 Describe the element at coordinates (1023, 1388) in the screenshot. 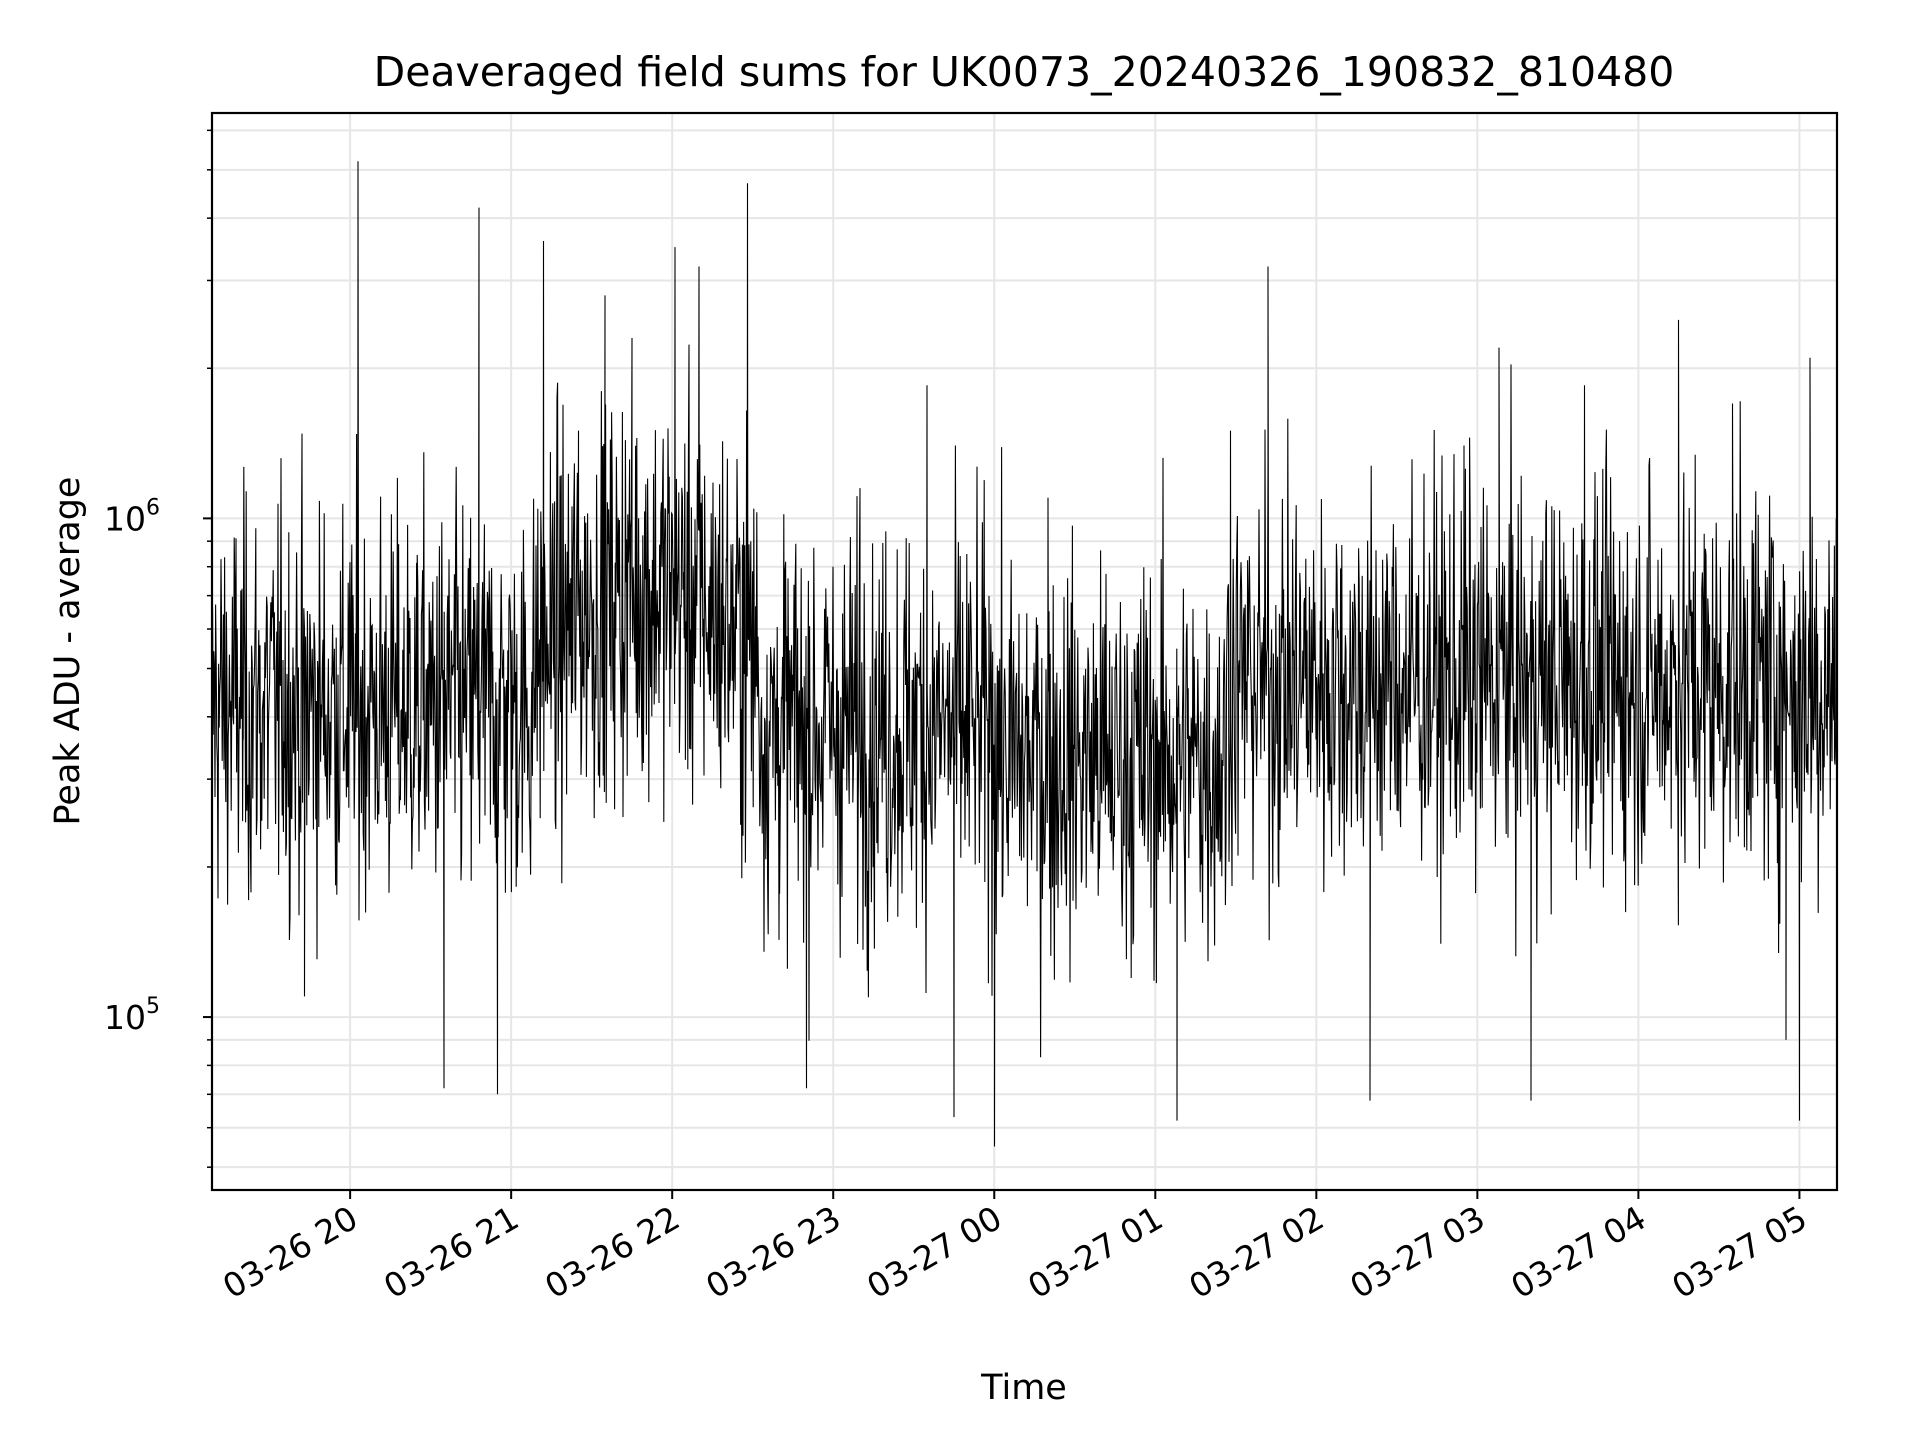

I see `x-axis-label: Time` at that location.